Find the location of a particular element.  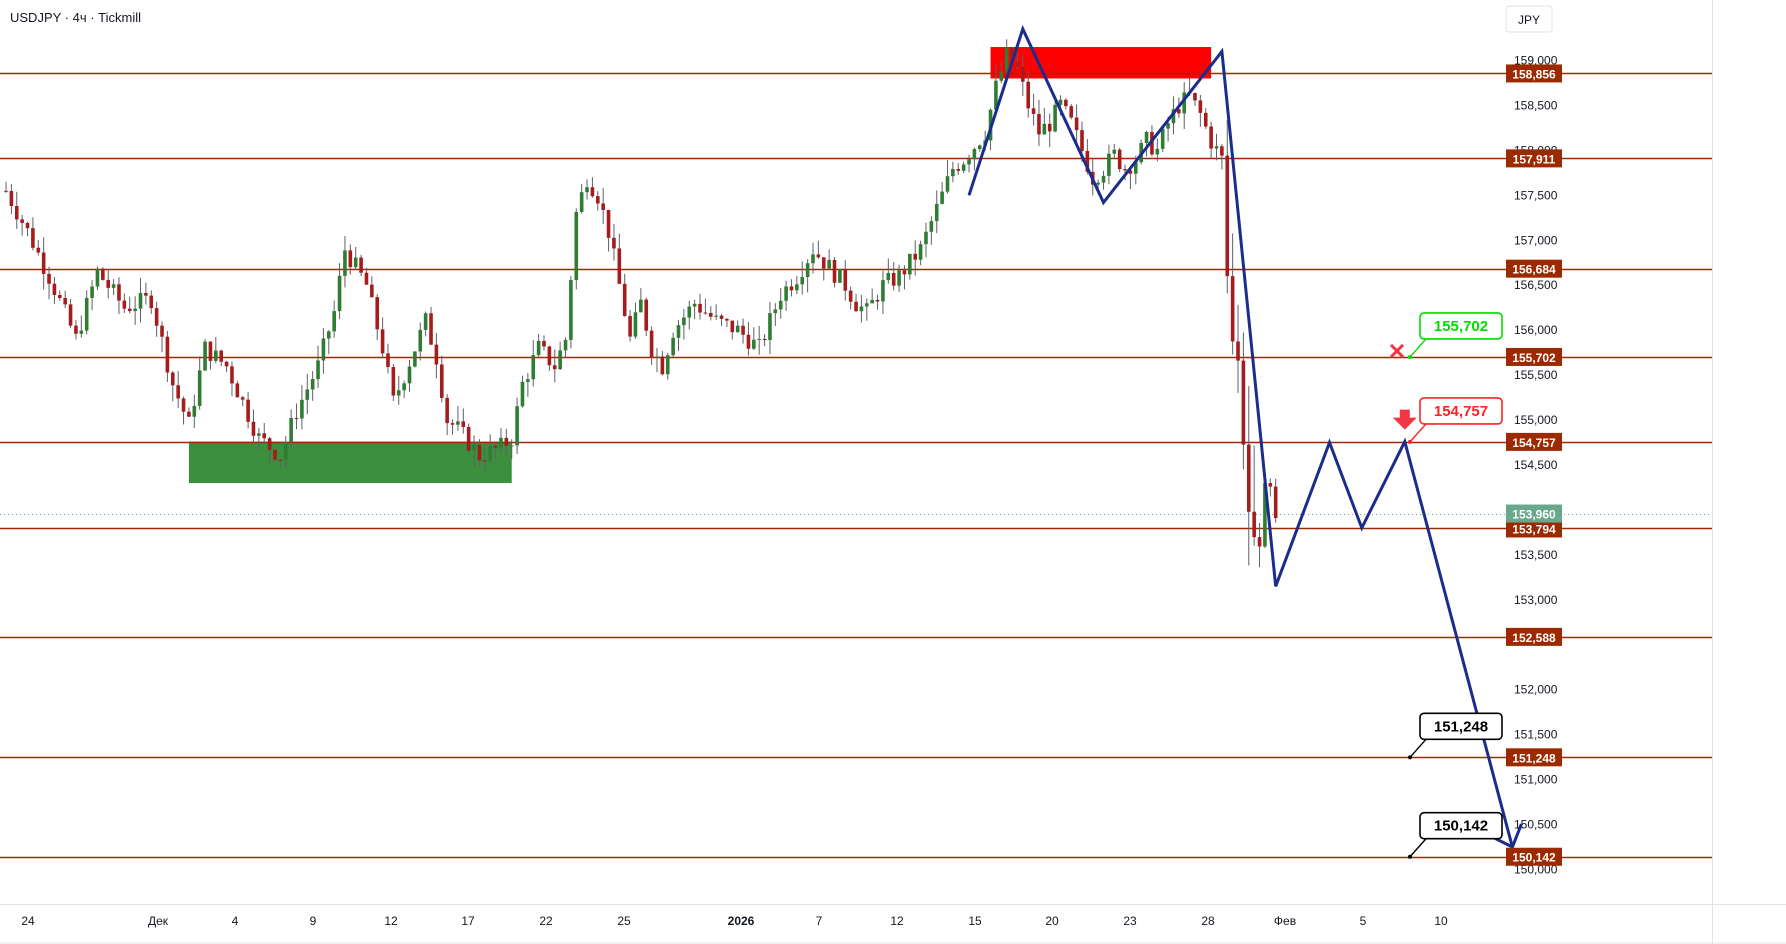

currency-badge is located at coordinates (1529, 19).